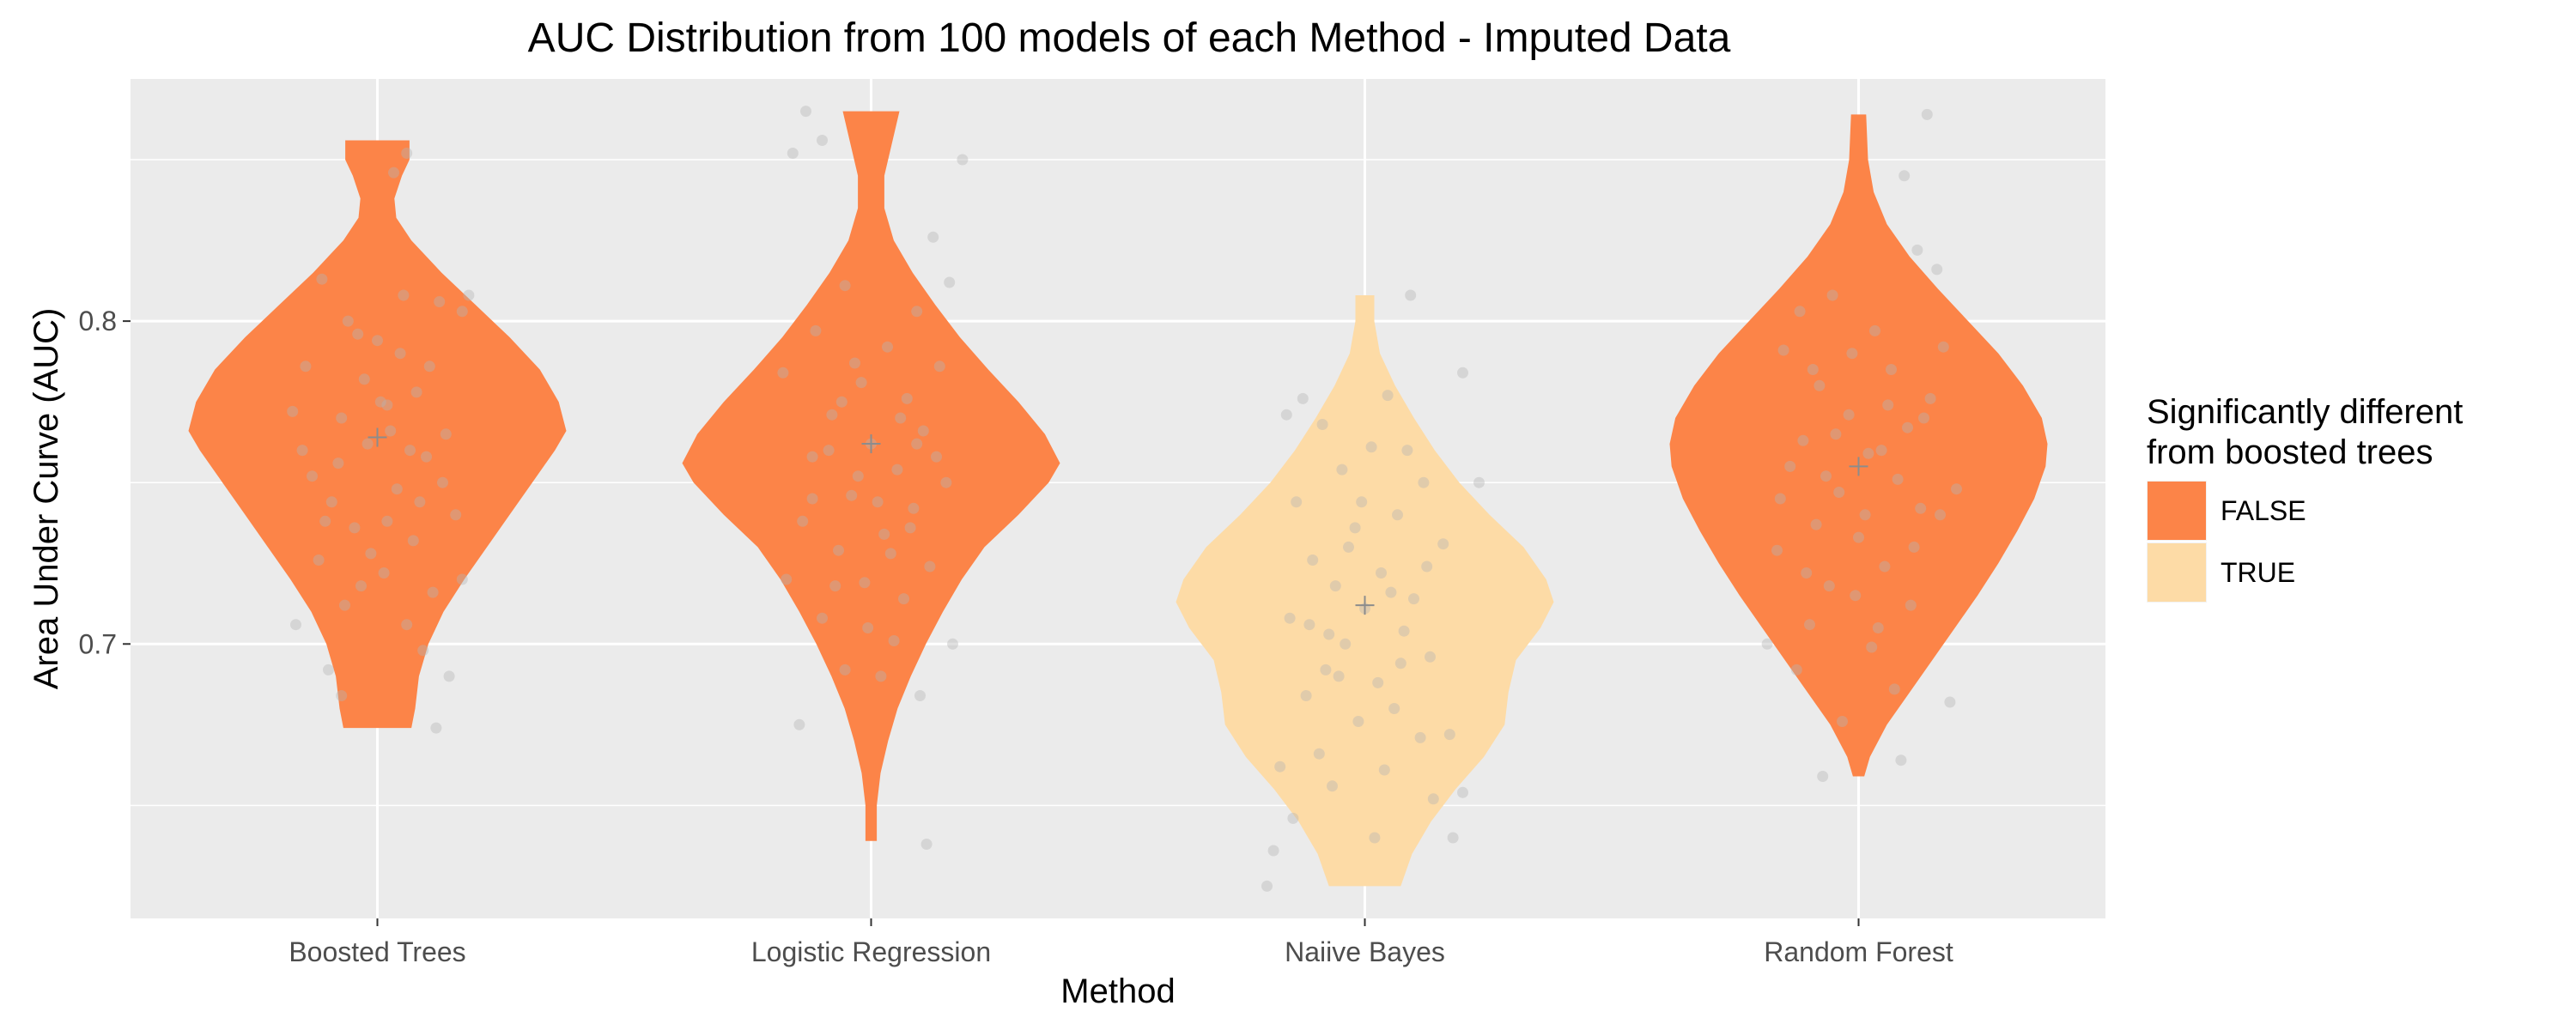 The height and width of the screenshot is (1030, 2576). What do you see at coordinates (105, 482) in the screenshot?
I see `y-axis: 0.7 0.8` at bounding box center [105, 482].